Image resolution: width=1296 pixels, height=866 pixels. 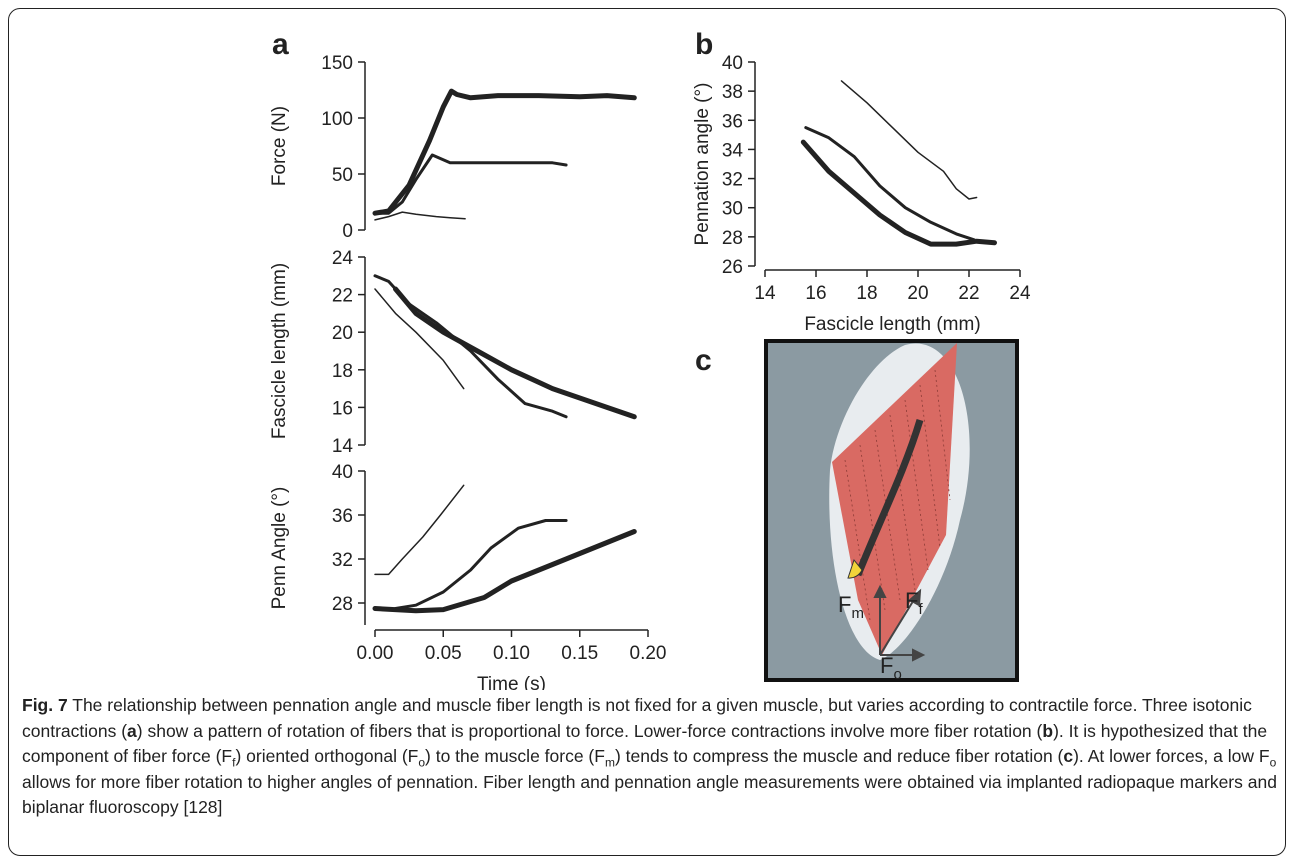 I want to click on caption-bold: b, so click(x=1048, y=730).